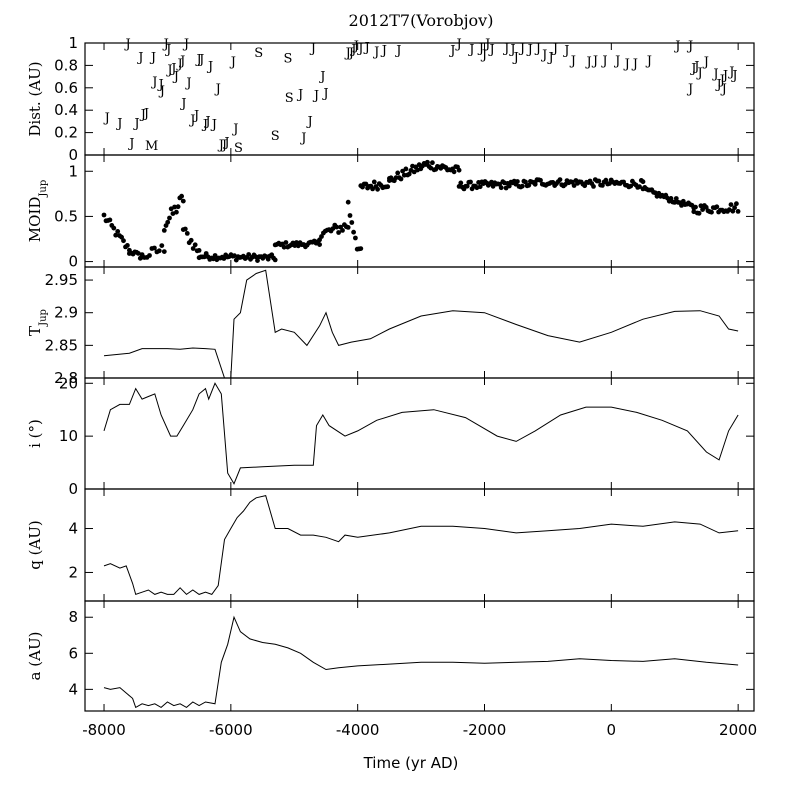 This screenshot has height=797, width=797. I want to click on panel-a: 4 6 8 a (AU), so click(390, 656).